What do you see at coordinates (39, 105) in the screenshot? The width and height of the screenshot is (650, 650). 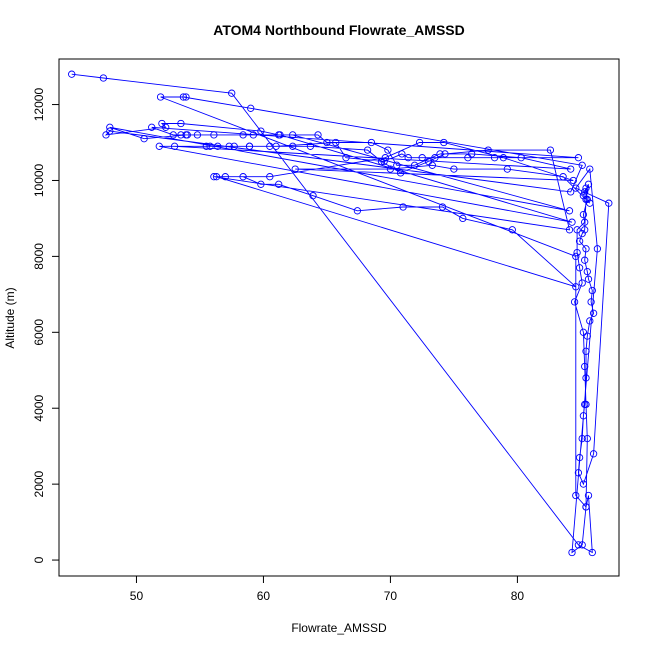 I see `y-tick-label: 12000` at bounding box center [39, 105].